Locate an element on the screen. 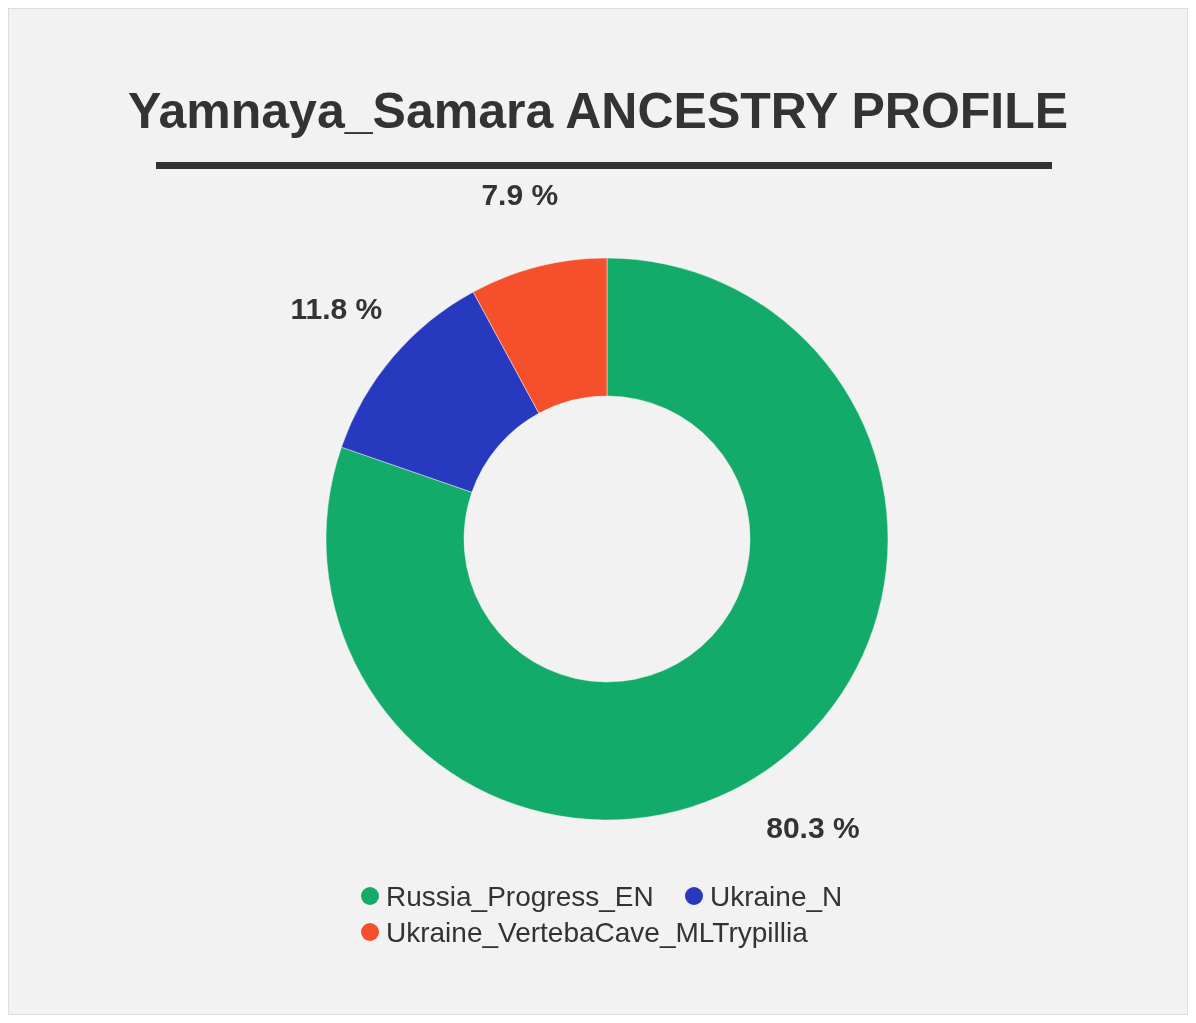 This screenshot has height=1023, width=1196. legend-label: Russia_Progress_EN is located at coordinates (520, 896).